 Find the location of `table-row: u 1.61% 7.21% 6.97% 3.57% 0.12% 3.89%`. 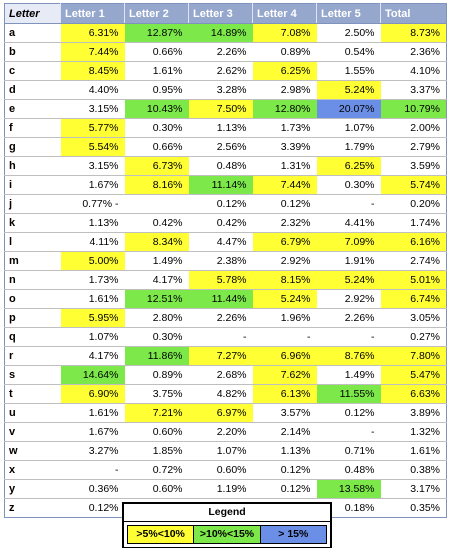

table-row: u 1.61% 7.21% 6.97% 3.57% 0.12% 3.89% is located at coordinates (225, 413).